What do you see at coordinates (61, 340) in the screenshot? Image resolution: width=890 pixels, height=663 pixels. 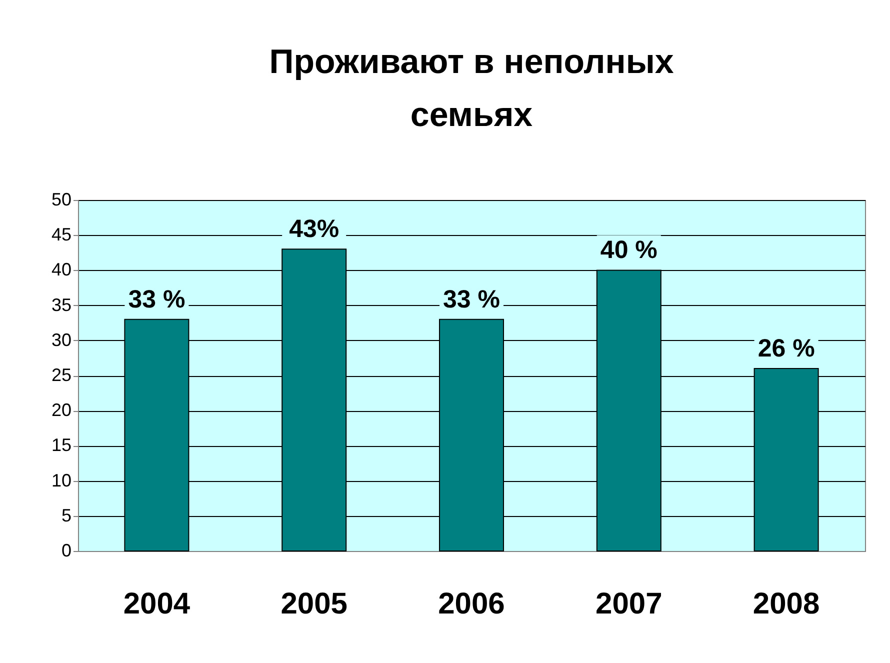 I see `y-tick-label: 30` at bounding box center [61, 340].